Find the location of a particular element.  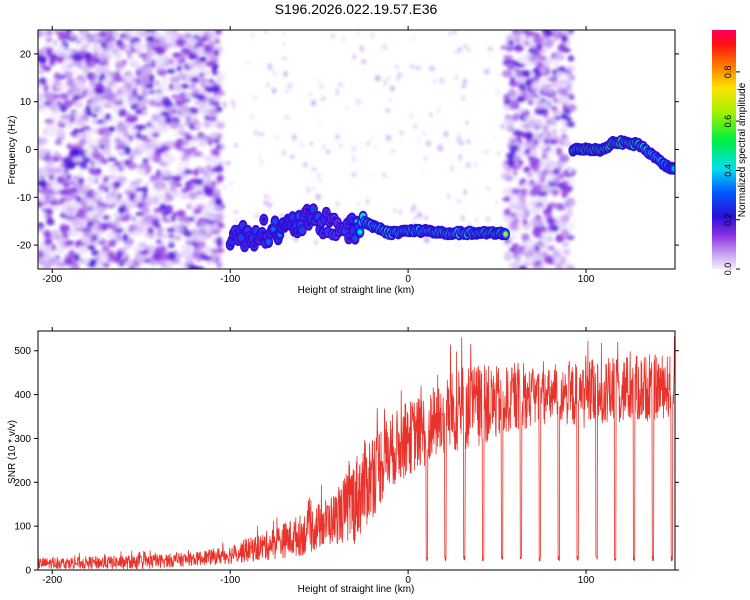

snr-y-tick-label: 0 is located at coordinates (28, 571).